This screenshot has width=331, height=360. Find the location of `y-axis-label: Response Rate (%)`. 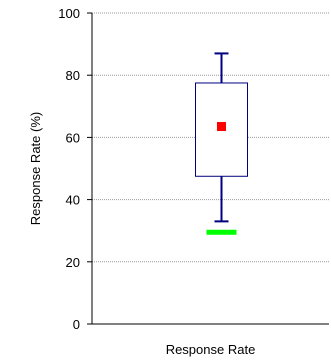

y-axis-label: Response Rate (%) is located at coordinates (35, 168).